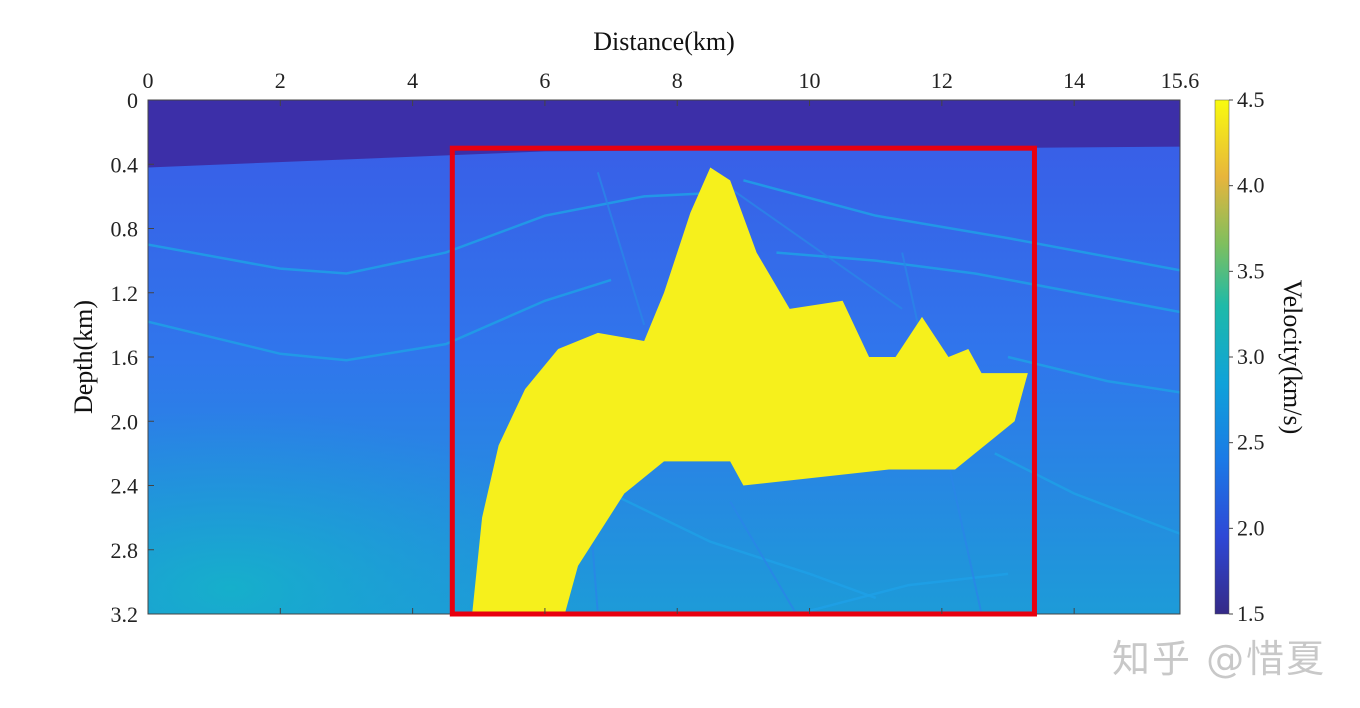 Image resolution: width=1360 pixels, height=708 pixels. Describe the element at coordinates (148, 80) in the screenshot. I see `x-tick-label: 0` at that location.